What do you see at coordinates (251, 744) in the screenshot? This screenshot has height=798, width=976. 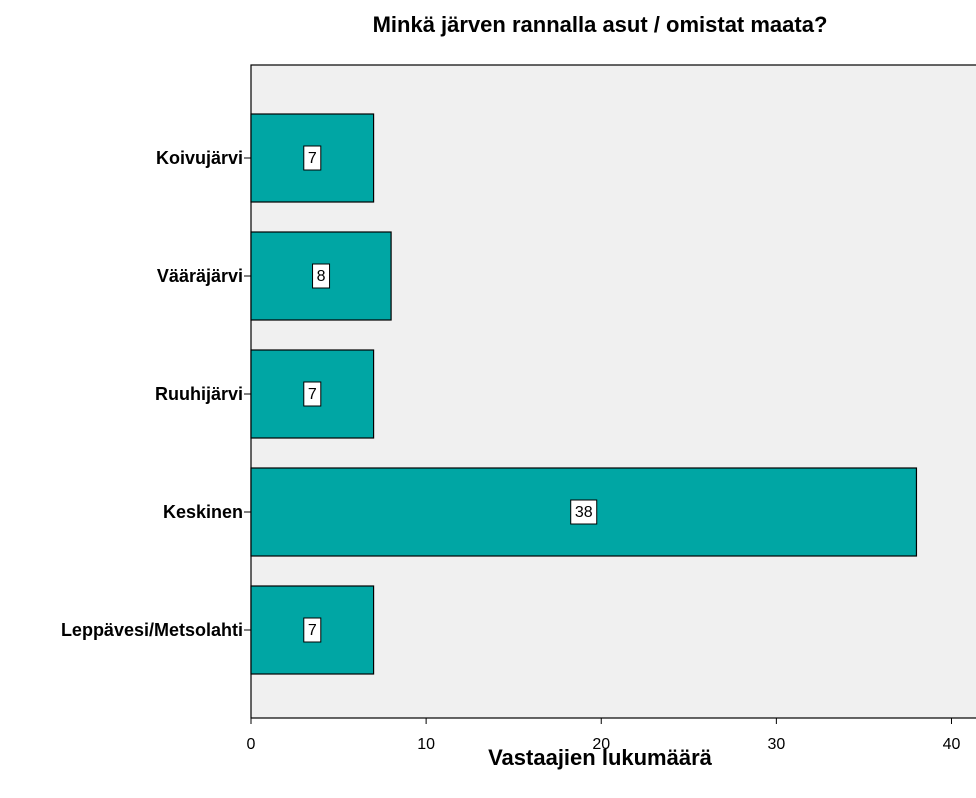 I see `x-tick-label: 0` at bounding box center [251, 744].